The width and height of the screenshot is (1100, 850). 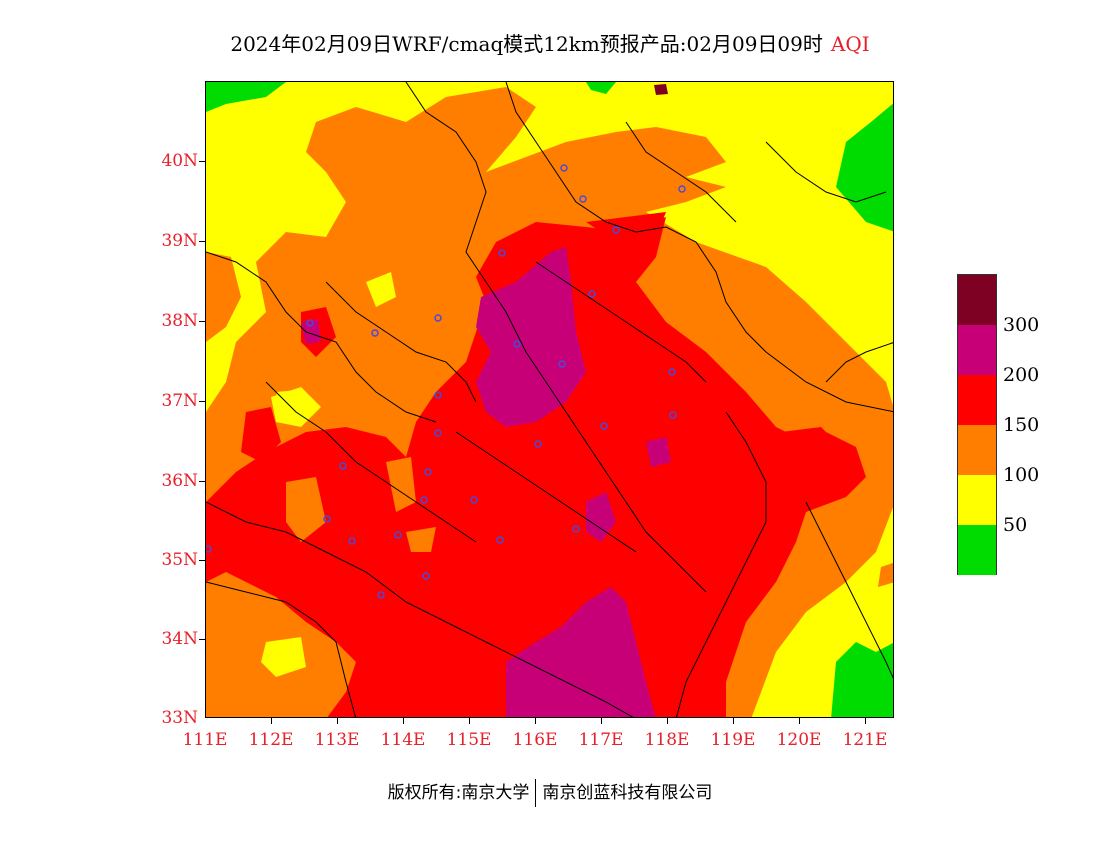 What do you see at coordinates (1021, 475) in the screenshot?
I see `legend-label-100: 100` at bounding box center [1021, 475].